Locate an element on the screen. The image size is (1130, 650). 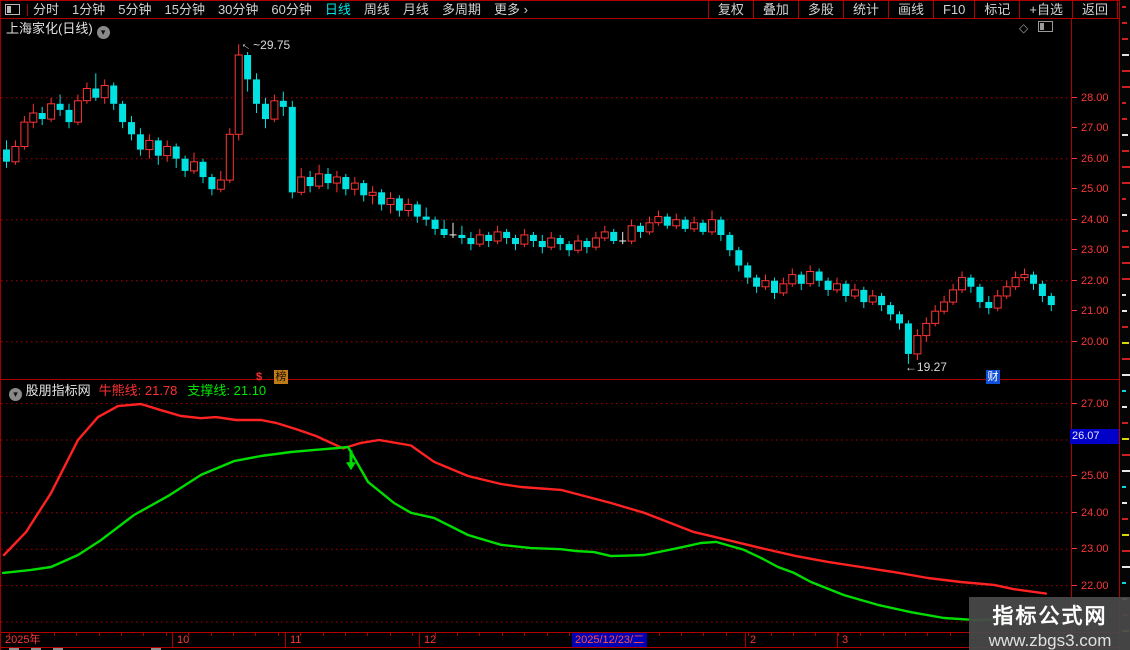
indicator-line-label-1: 牛熊线: 21.78 is located at coordinates (138, 390).